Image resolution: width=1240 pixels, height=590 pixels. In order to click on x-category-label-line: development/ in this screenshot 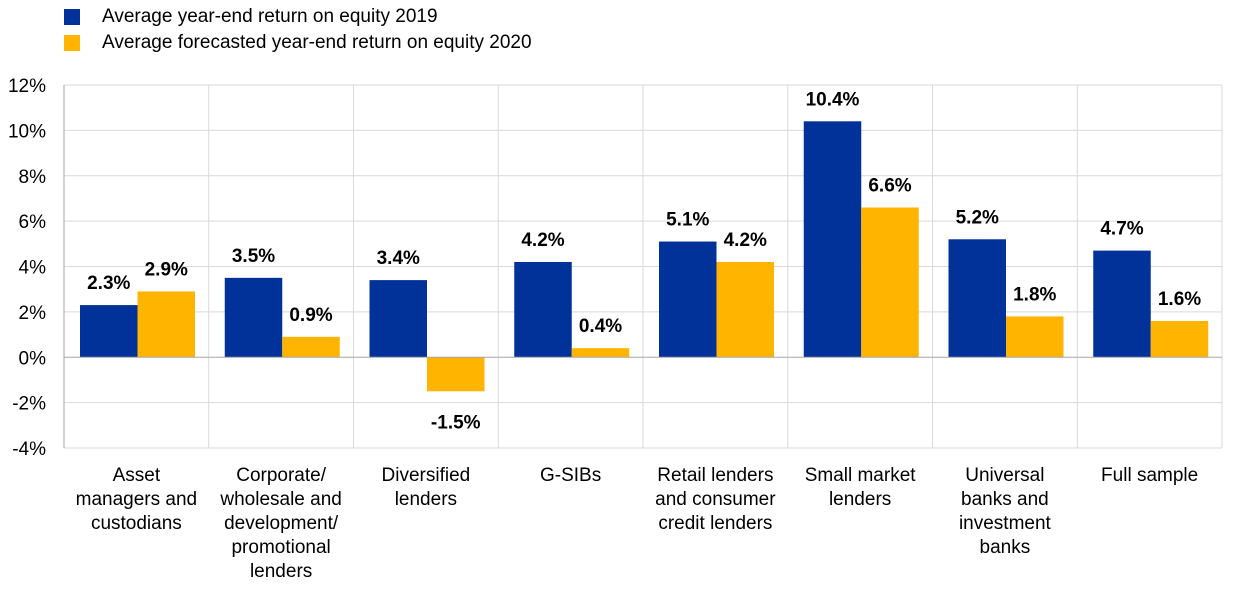, I will do `click(281, 523)`.